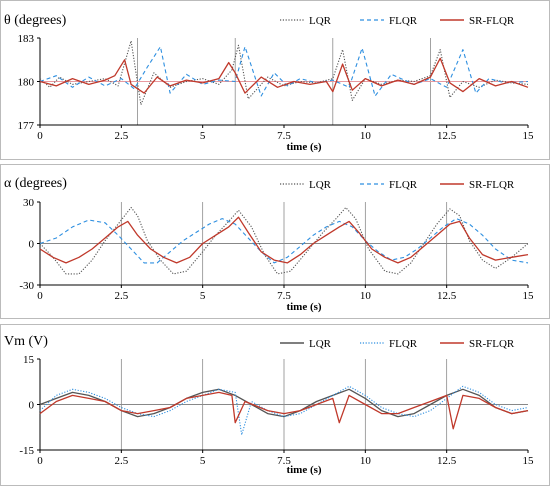 Image resolution: width=550 pixels, height=491 pixels. Describe the element at coordinates (26, 39) in the screenshot. I see `y-tick-label: 183` at that location.